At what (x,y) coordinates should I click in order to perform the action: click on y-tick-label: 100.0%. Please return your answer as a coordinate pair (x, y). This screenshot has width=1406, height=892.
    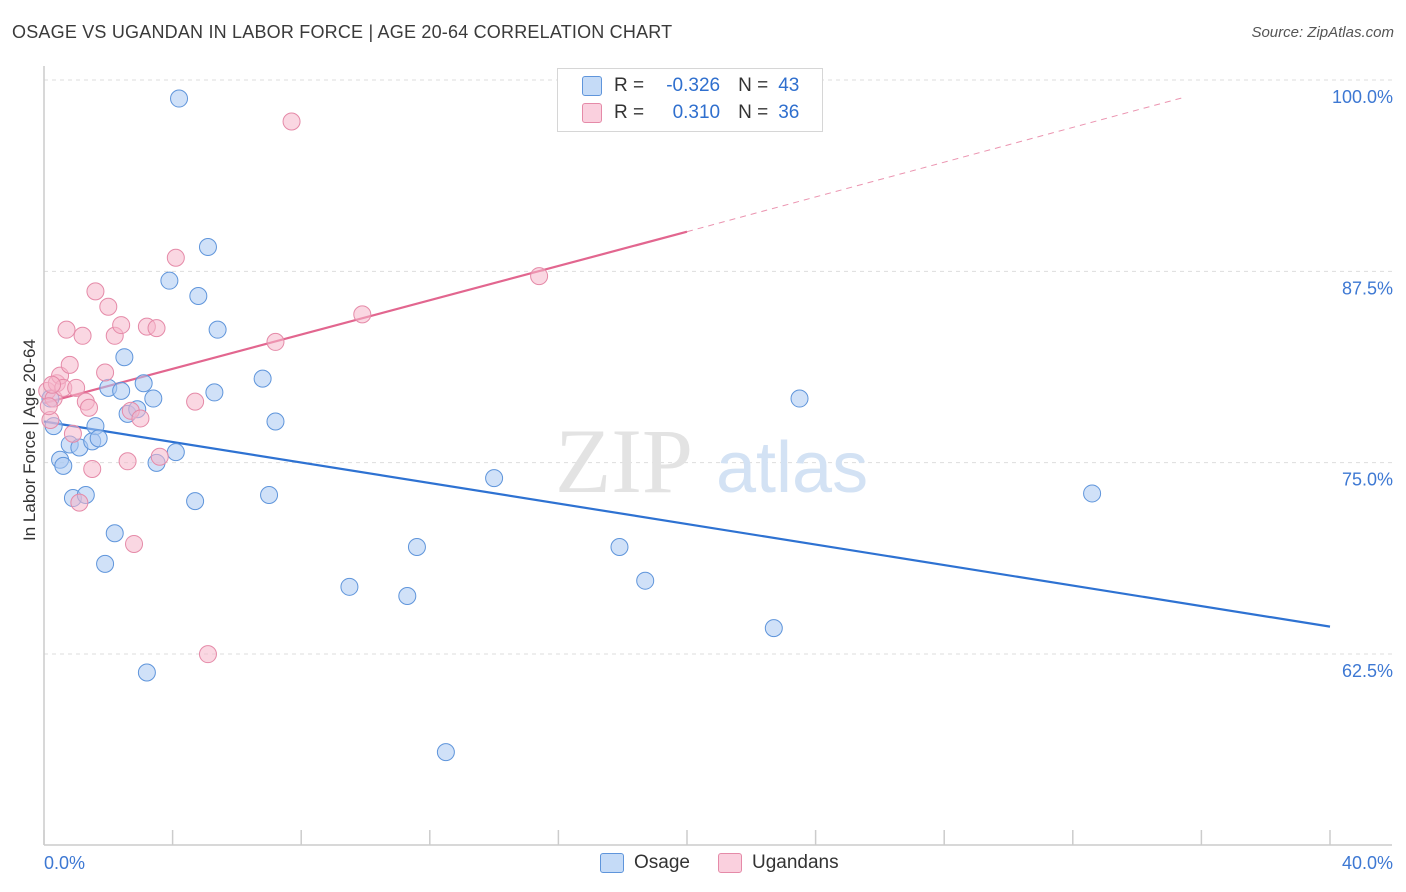
    Looking at the image, I should click on (1362, 97).